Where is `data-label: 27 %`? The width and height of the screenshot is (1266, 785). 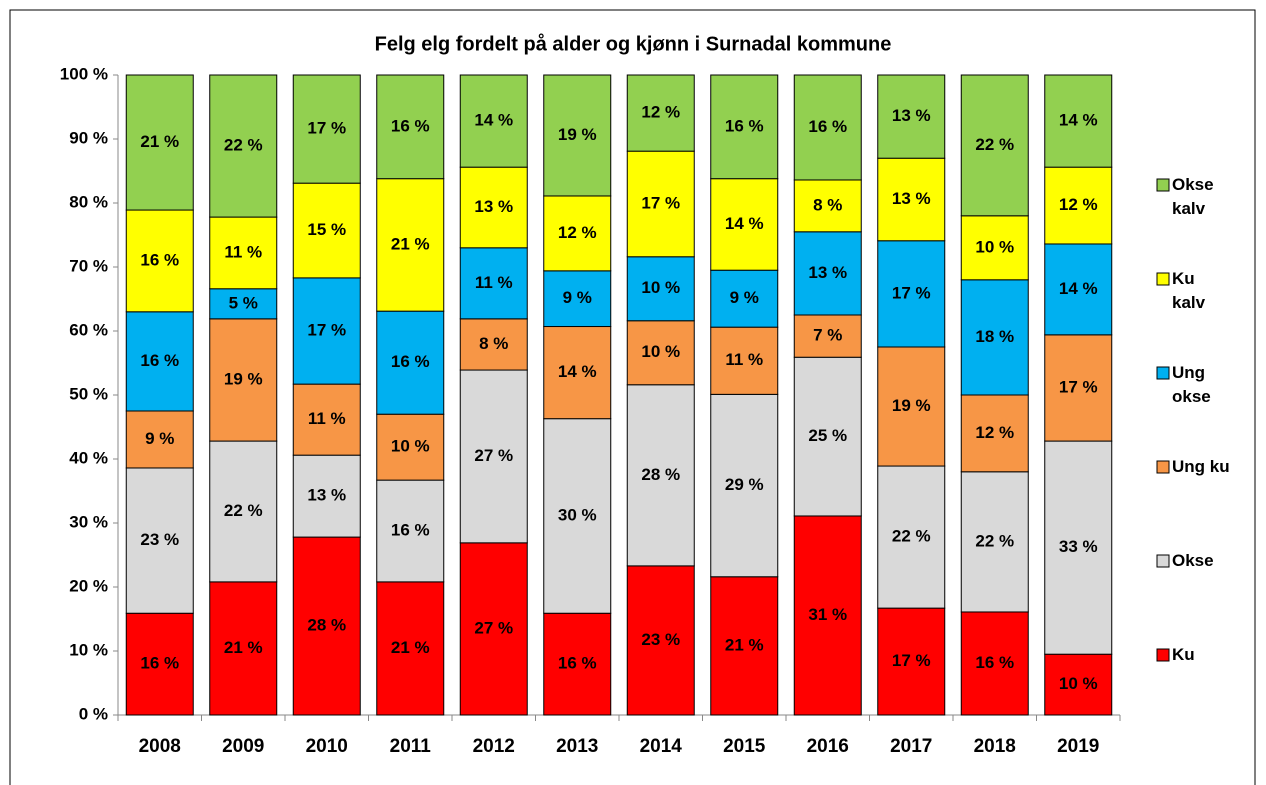
data-label: 27 % is located at coordinates (493, 627).